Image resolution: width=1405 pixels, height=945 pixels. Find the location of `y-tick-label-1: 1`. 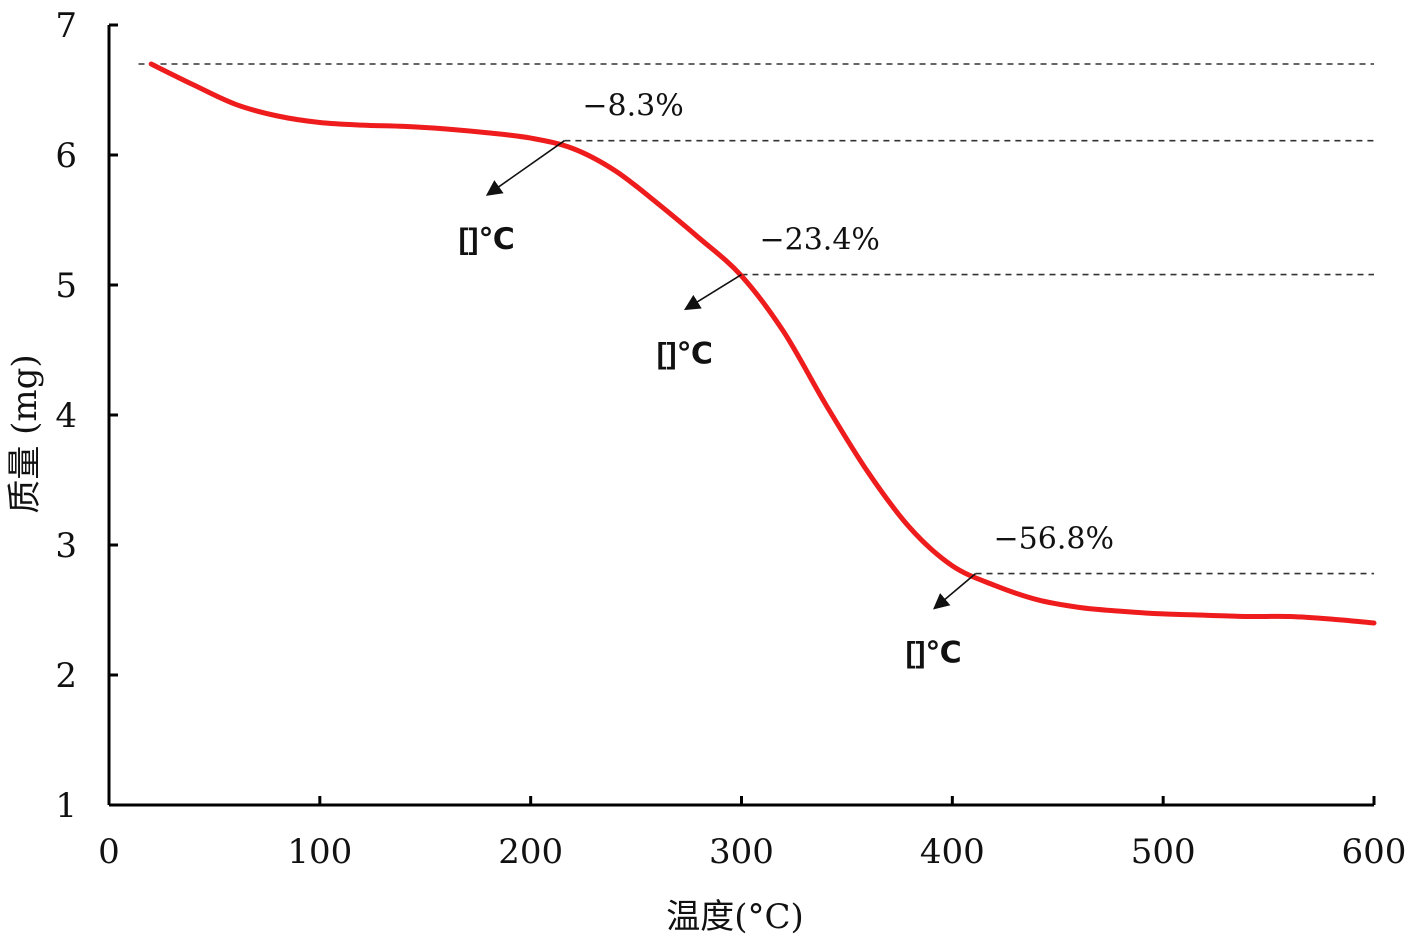

y-tick-label-1: 1 is located at coordinates (66, 806).